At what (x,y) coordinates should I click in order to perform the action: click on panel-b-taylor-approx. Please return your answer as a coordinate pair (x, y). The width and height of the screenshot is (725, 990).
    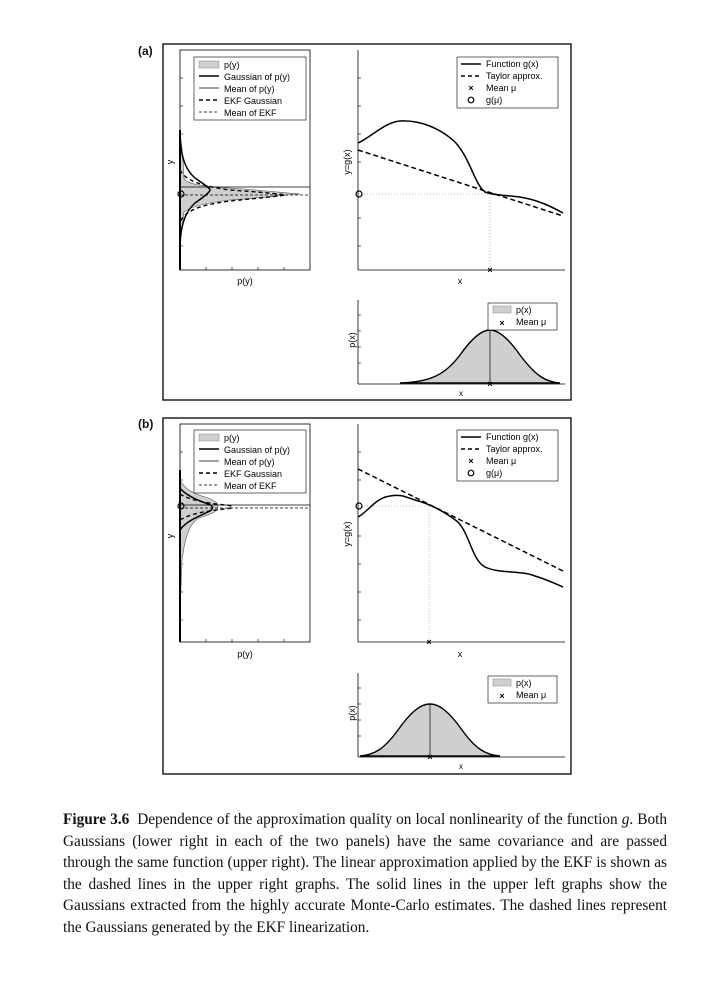
    Looking at the image, I should click on (460, 520).